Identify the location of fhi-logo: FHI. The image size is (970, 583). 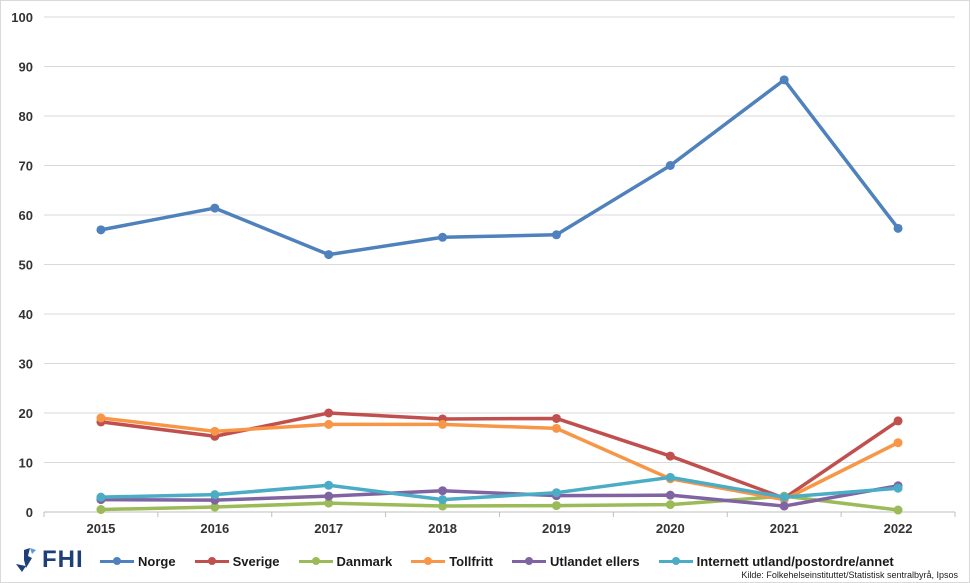
(48, 560).